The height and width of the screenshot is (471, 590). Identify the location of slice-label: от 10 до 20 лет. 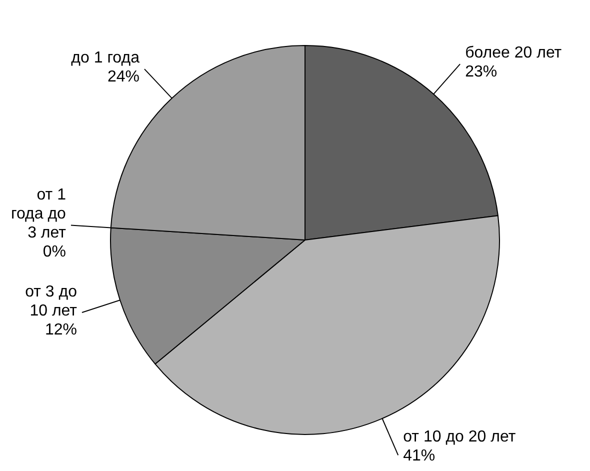
(459, 437).